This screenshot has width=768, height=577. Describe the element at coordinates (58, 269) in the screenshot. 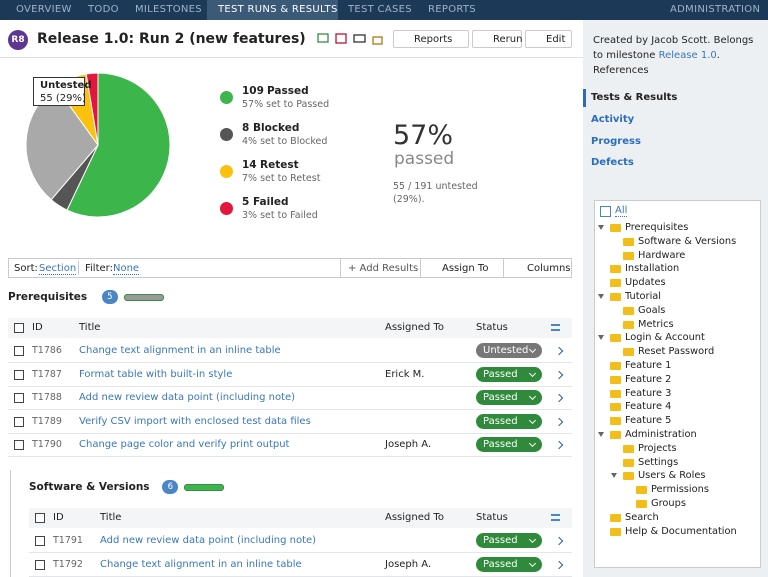

I see `sort-value: Section` at that location.